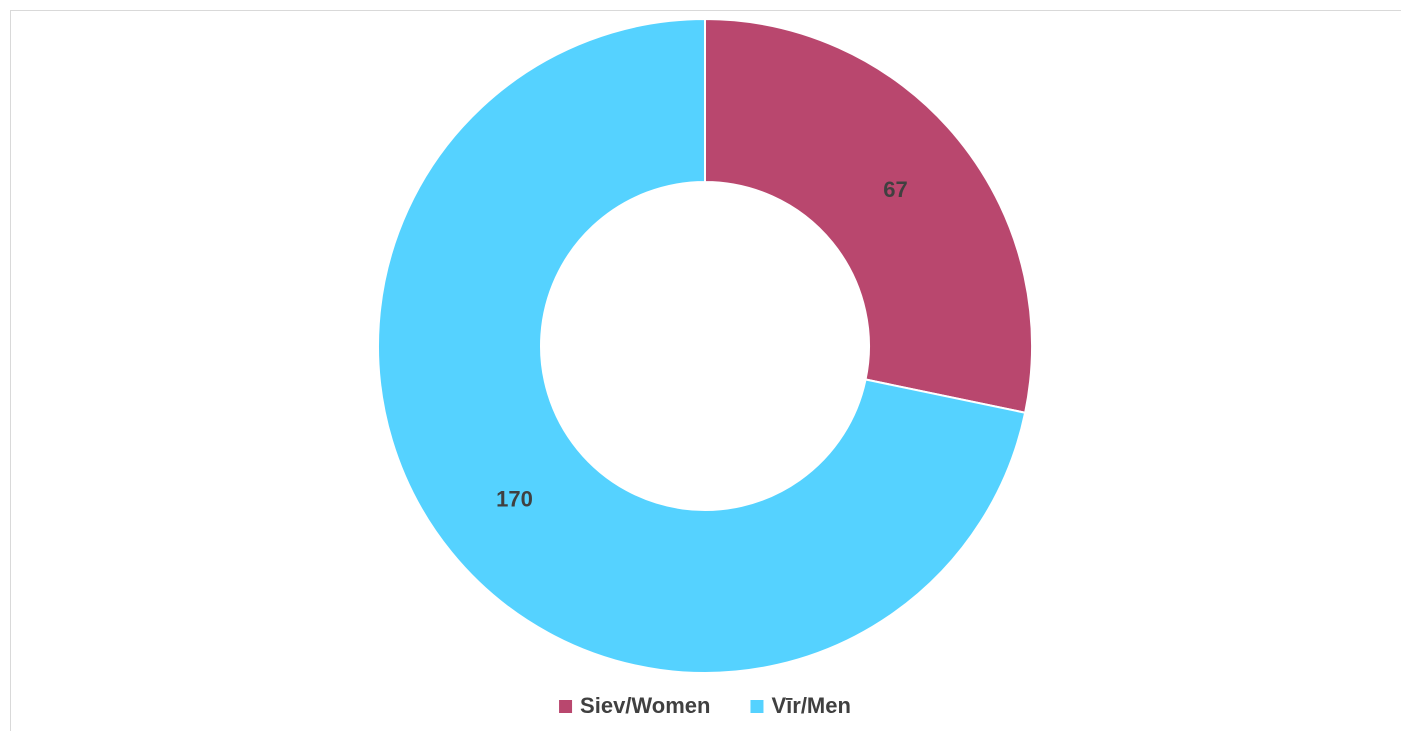 The image size is (1401, 731). Describe the element at coordinates (895, 189) in the screenshot. I see `data-label: 67` at that location.